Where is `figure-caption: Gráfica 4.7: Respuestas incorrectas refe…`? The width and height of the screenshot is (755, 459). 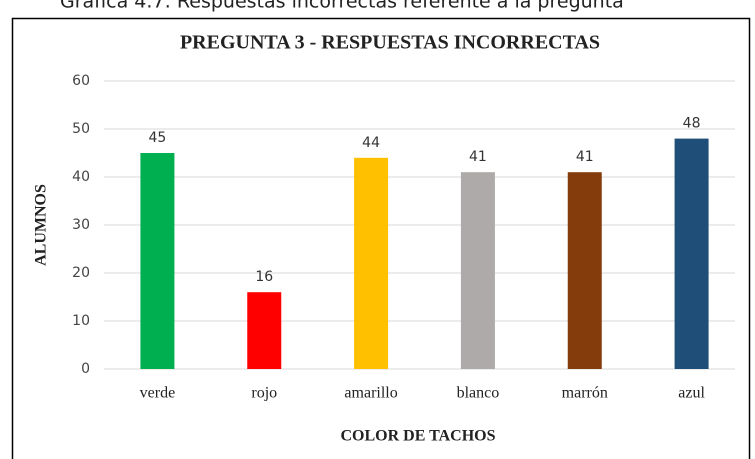
figure-caption: Gráfica 4.7: Respuestas incorrectas refe… is located at coordinates (342, 6).